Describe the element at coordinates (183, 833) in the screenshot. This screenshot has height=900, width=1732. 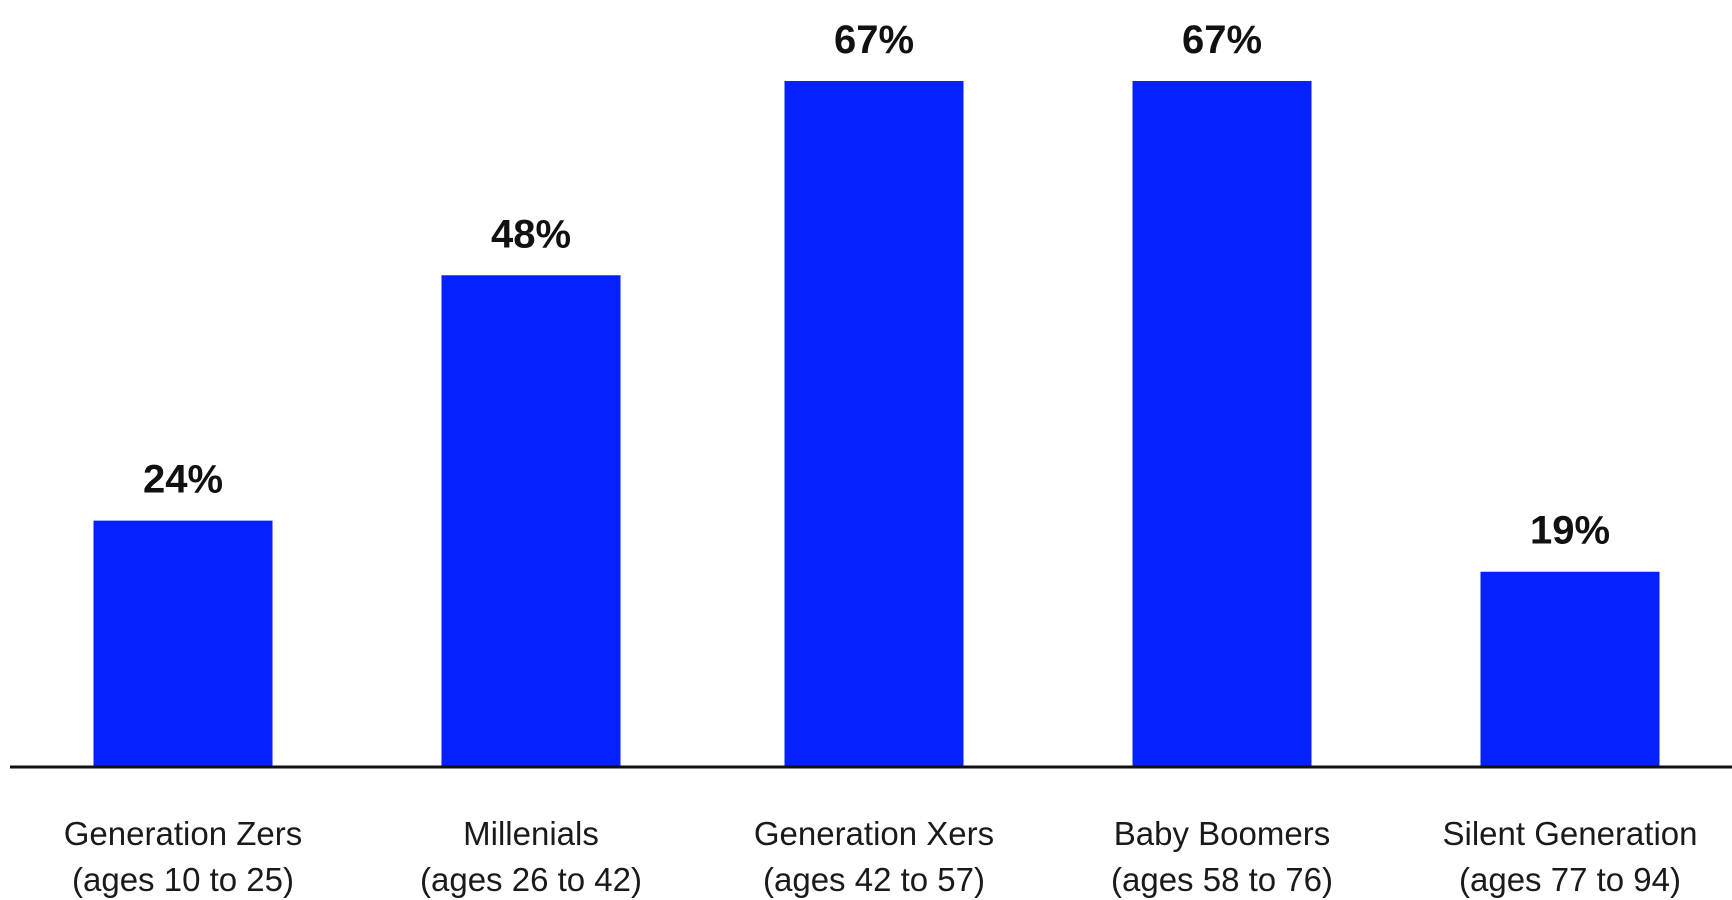
I see `category-label-1-line1: Generation Zers` at that location.